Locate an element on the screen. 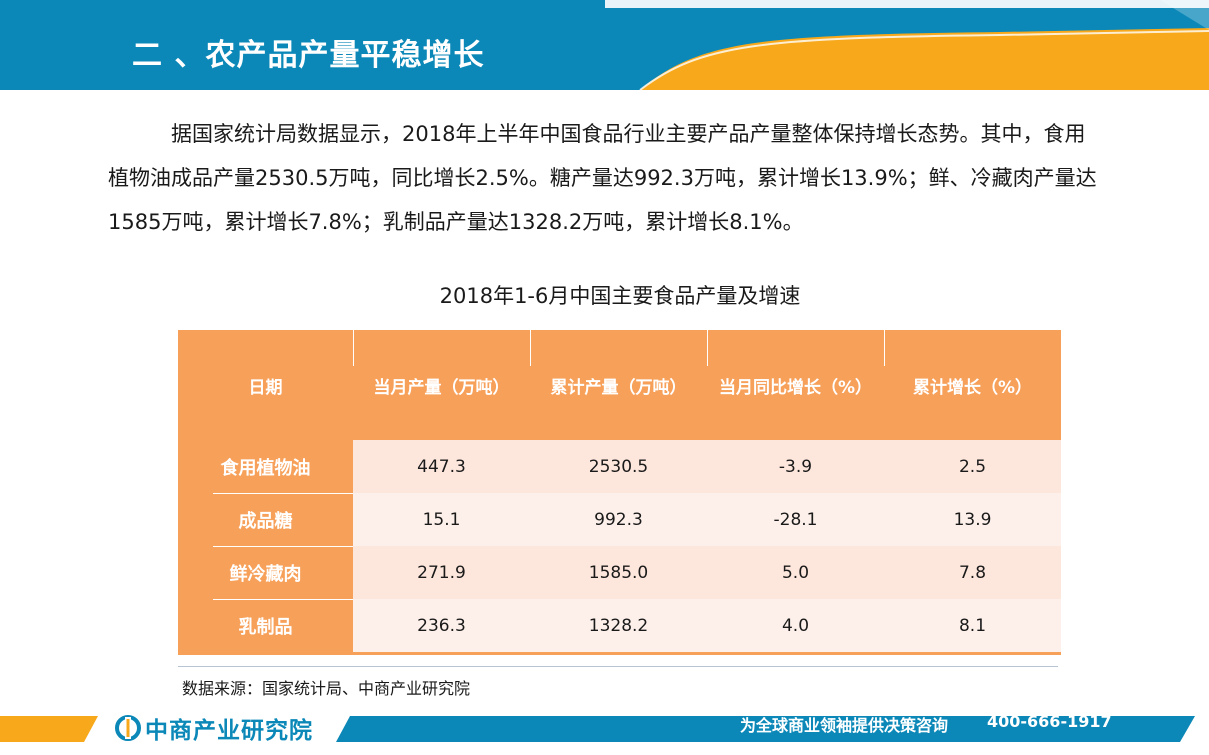  cell-cumulative-output: 2530.5 is located at coordinates (618, 466).